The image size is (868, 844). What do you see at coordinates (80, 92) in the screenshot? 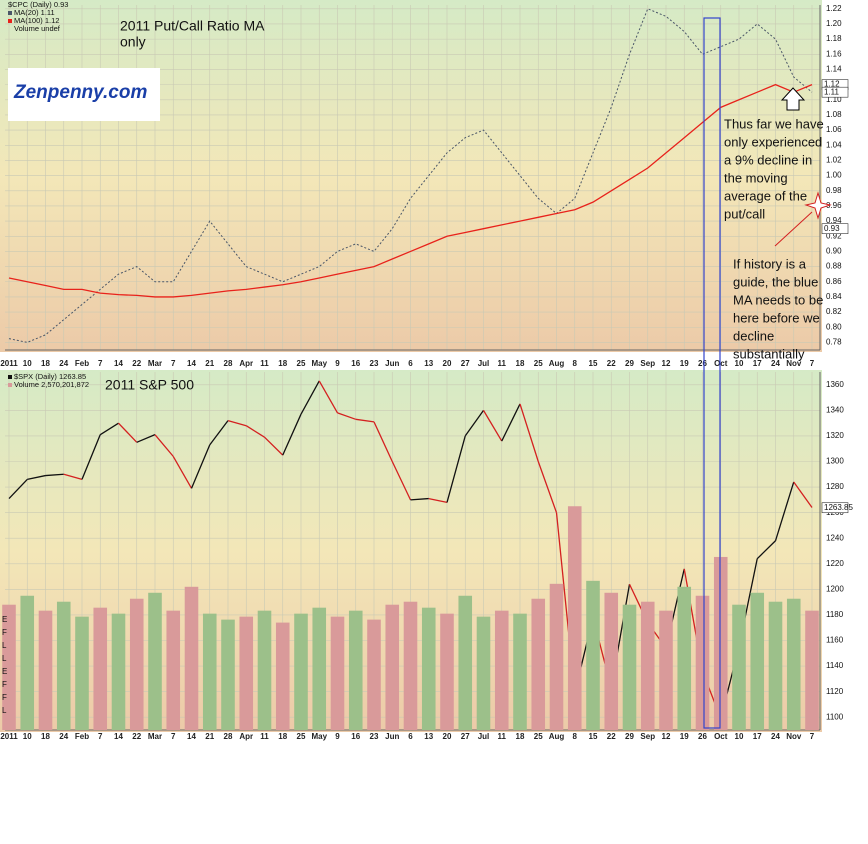
I see `logo: Zenpenny.com` at bounding box center [80, 92].